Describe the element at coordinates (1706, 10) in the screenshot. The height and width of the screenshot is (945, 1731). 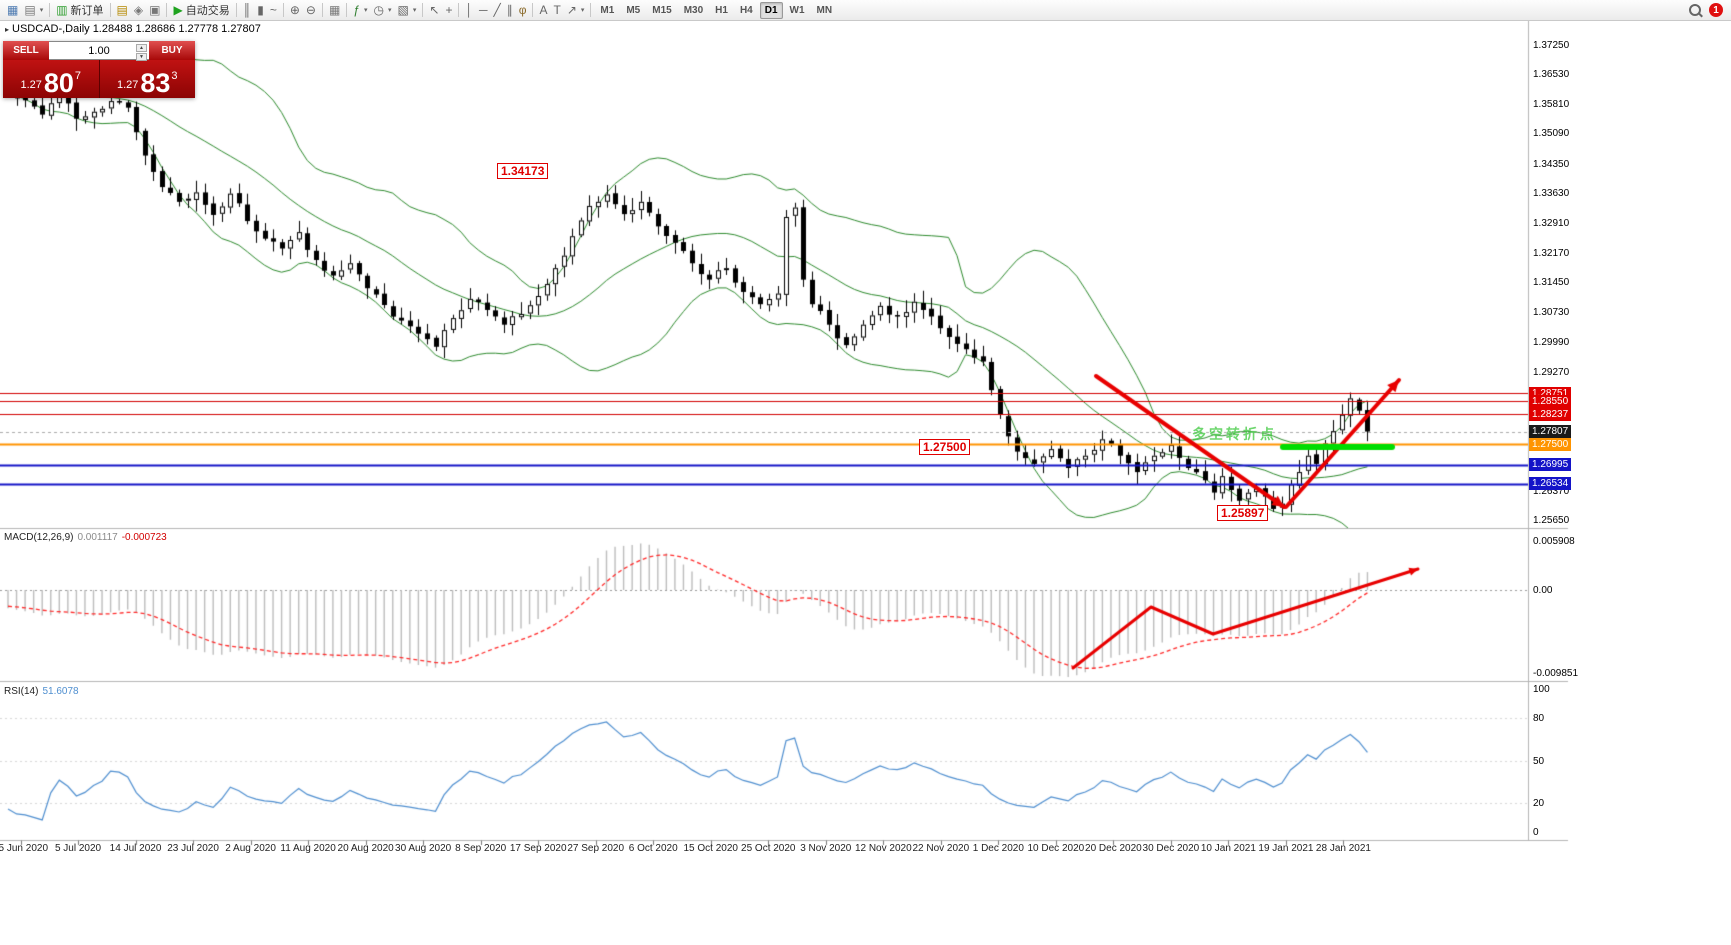
I see `toolbar-right: 1` at that location.